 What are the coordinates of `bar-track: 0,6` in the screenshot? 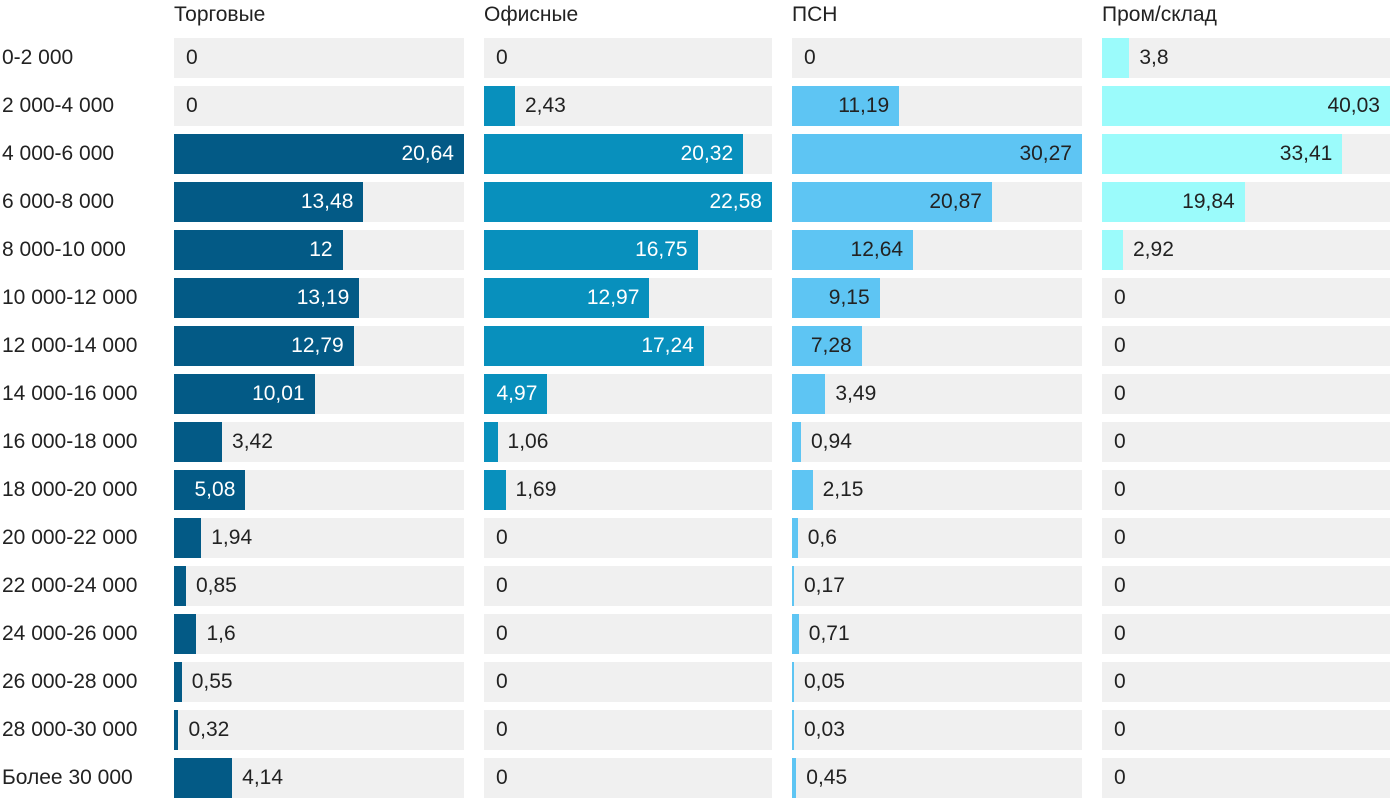 It's located at (937, 538).